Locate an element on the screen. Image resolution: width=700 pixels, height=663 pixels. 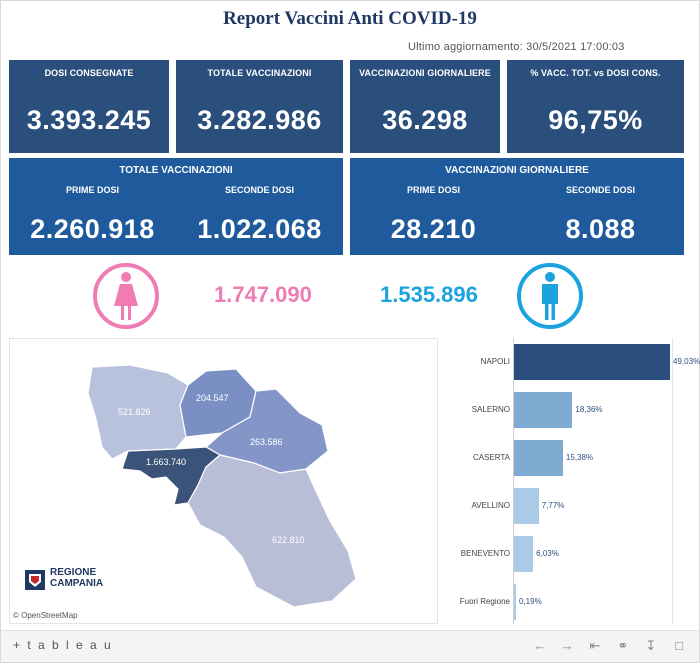
bar-percentage-label: 6,03% is located at coordinates (547, 553).